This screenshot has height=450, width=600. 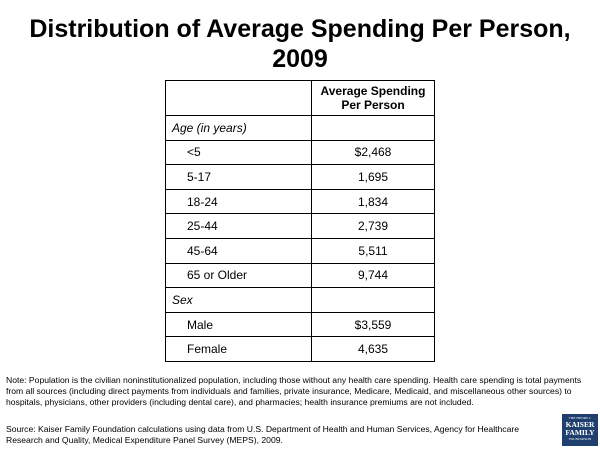 I want to click on section-row-age: Age (in years), so click(x=300, y=128).